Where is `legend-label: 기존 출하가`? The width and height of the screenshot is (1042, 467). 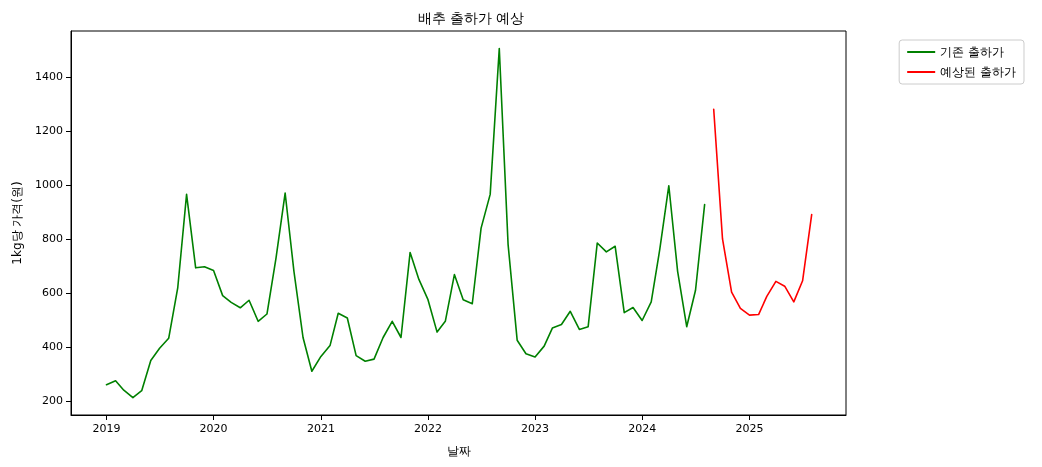 legend-label: 기존 출하가 is located at coordinates (972, 52).